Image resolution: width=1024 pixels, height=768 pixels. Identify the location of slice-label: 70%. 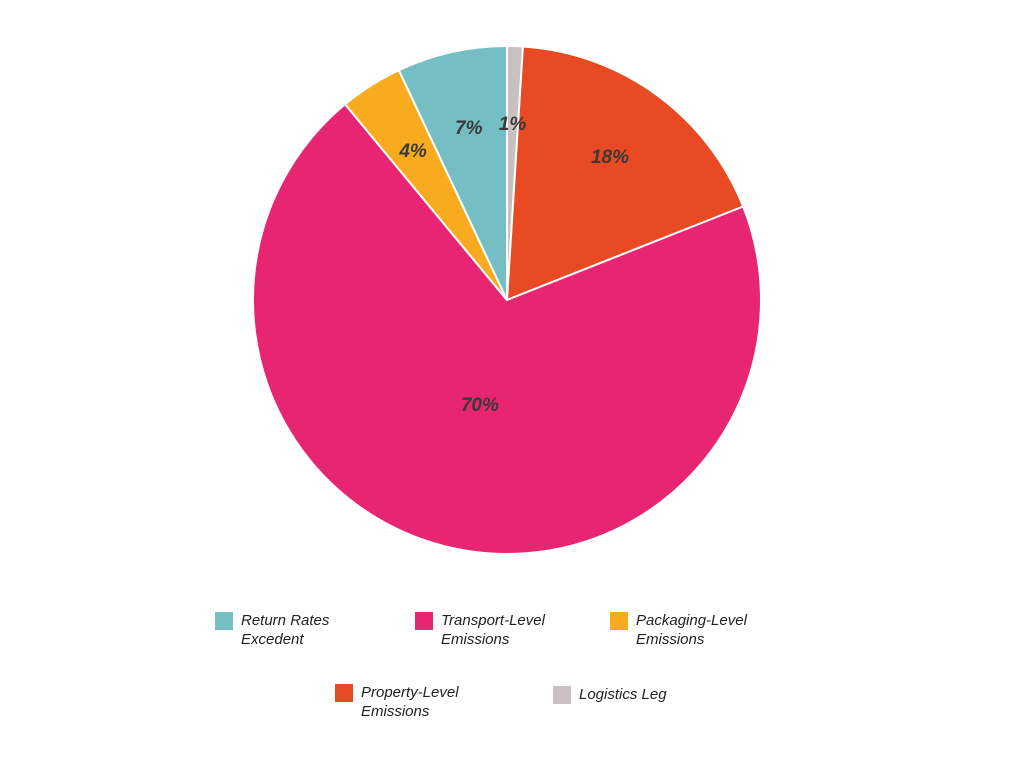
(480, 405).